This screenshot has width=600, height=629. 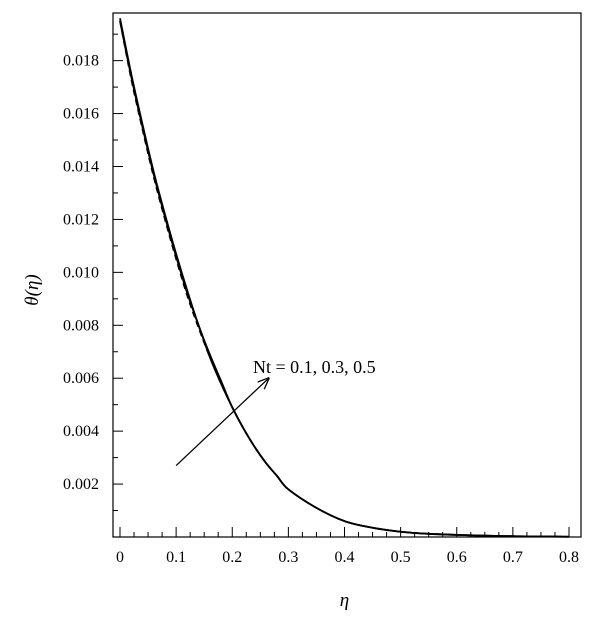 I want to click on x-tick-label: 0.7, so click(x=513, y=557).